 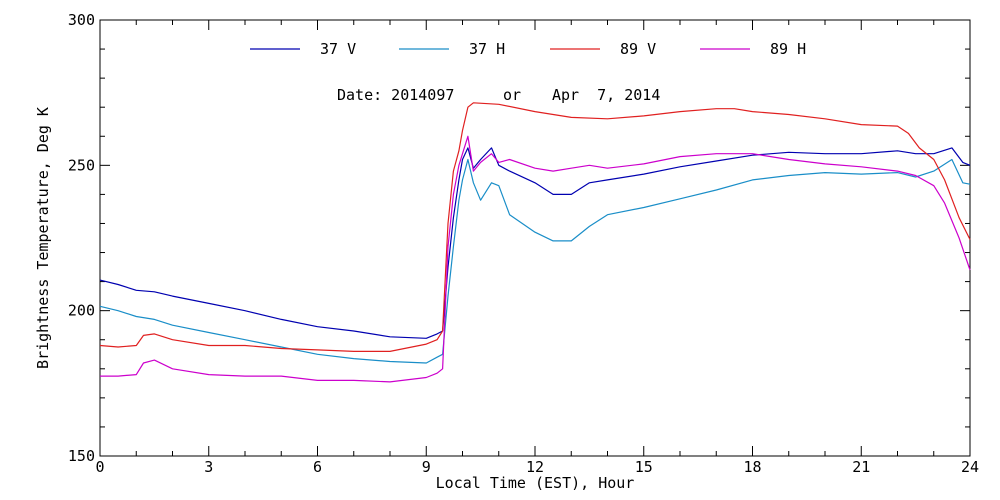 What do you see at coordinates (81, 20) in the screenshot?
I see `y-tick-label: 300` at bounding box center [81, 20].